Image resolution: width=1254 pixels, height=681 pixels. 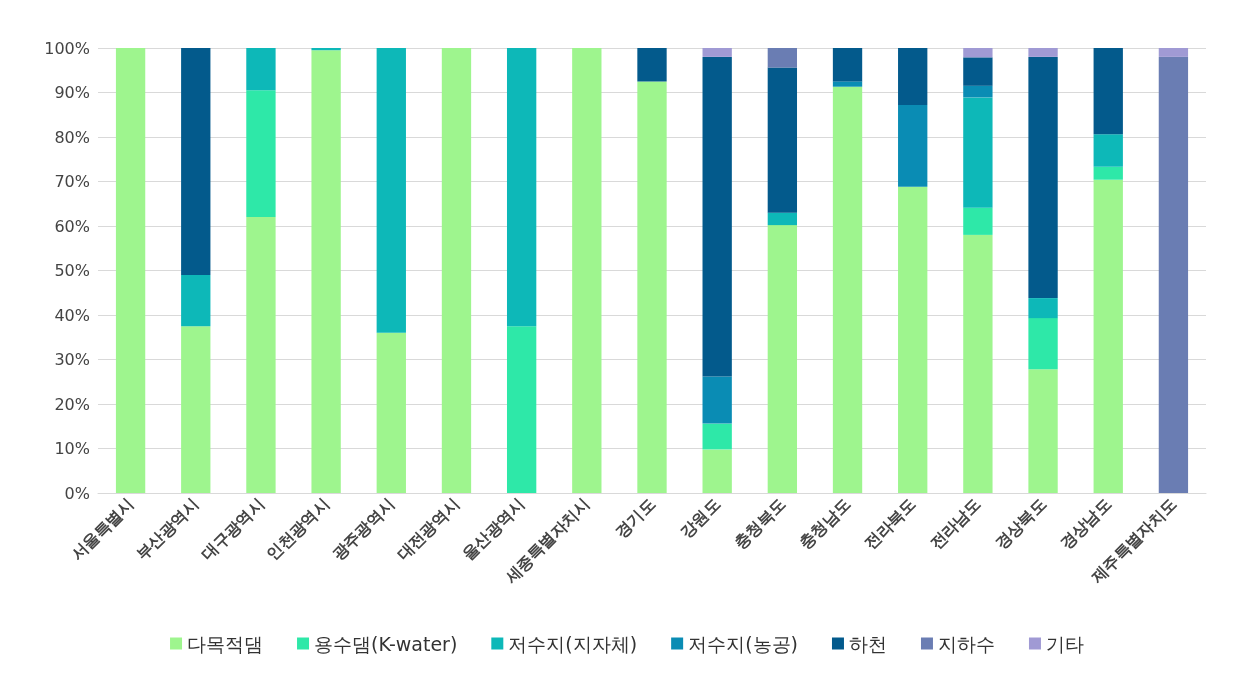 I want to click on legend-label: 지하수, so click(x=966, y=643).